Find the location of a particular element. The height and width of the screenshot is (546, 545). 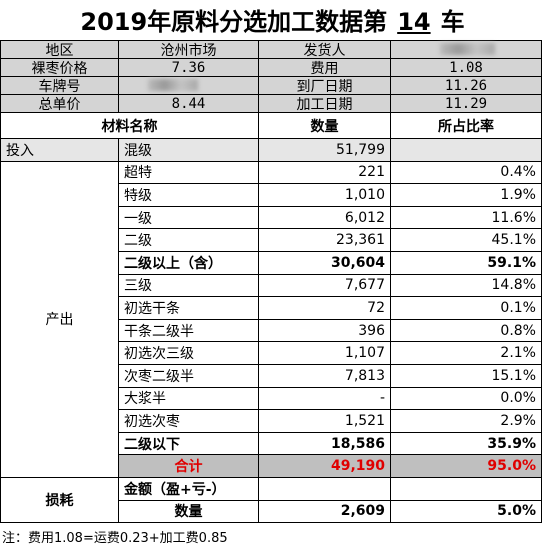

ratio: 45.1% is located at coordinates (466, 240).